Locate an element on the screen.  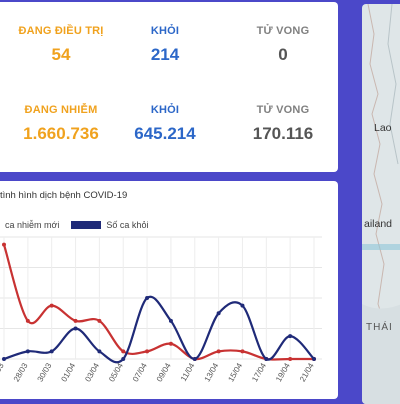
world-recovered-stat: KHỎI 645.214 is located at coordinates (165, 124).